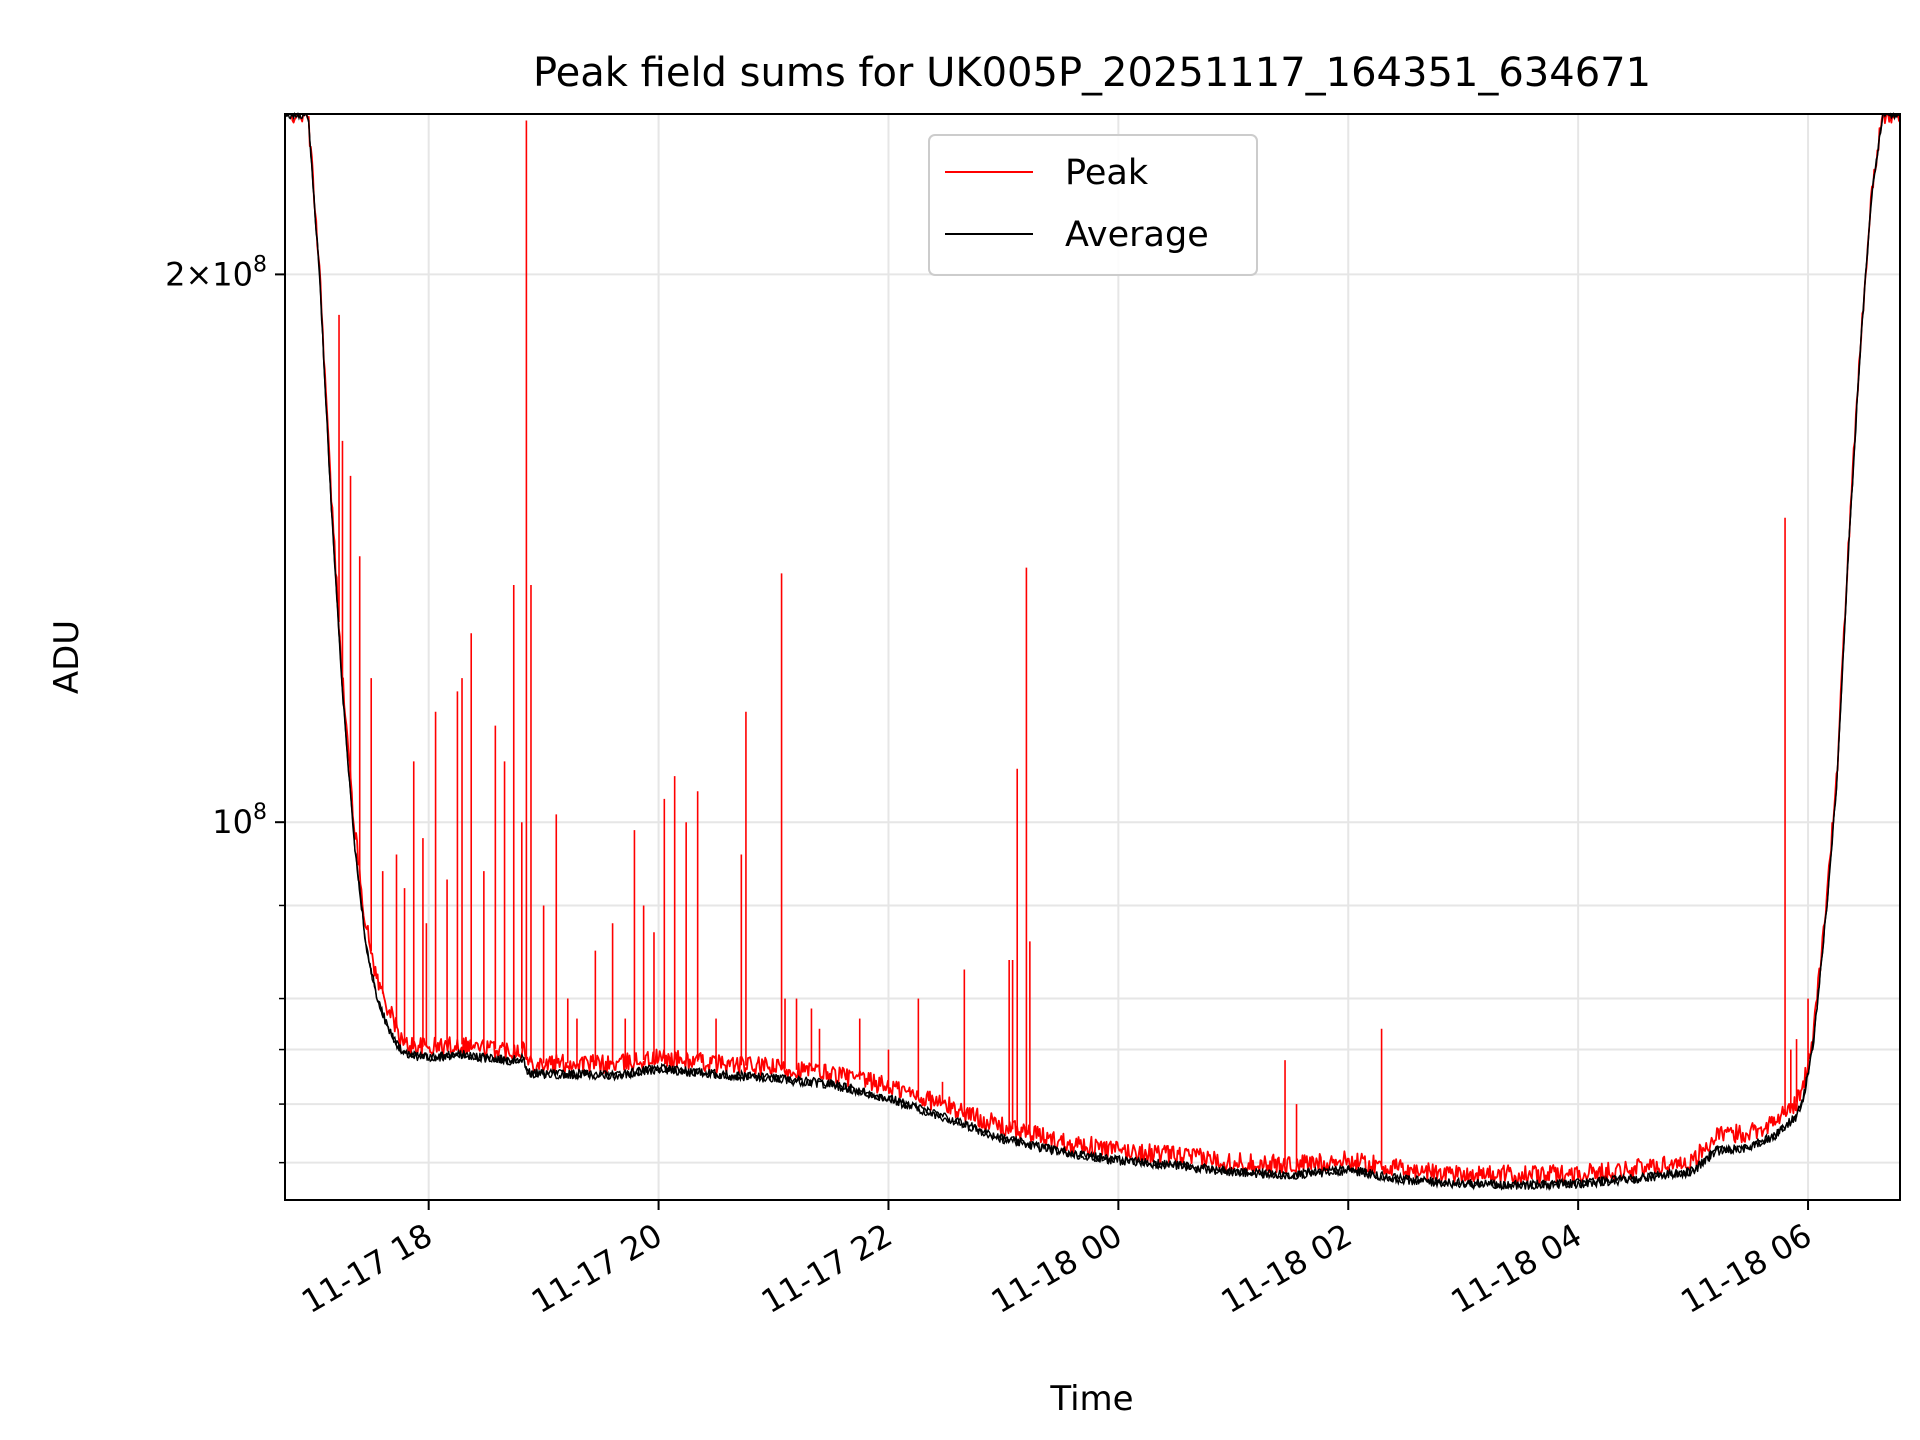 Image resolution: width=1920 pixels, height=1440 pixels. What do you see at coordinates (67, 657) in the screenshot?
I see `y-axis-label: ADU` at bounding box center [67, 657].